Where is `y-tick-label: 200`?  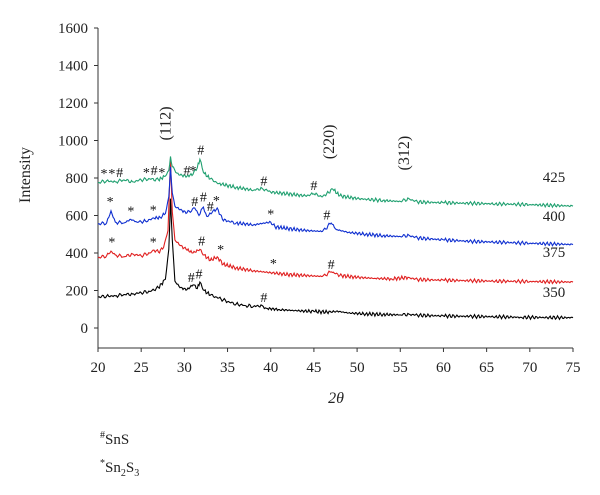 y-tick-label: 200 is located at coordinates (77, 292).